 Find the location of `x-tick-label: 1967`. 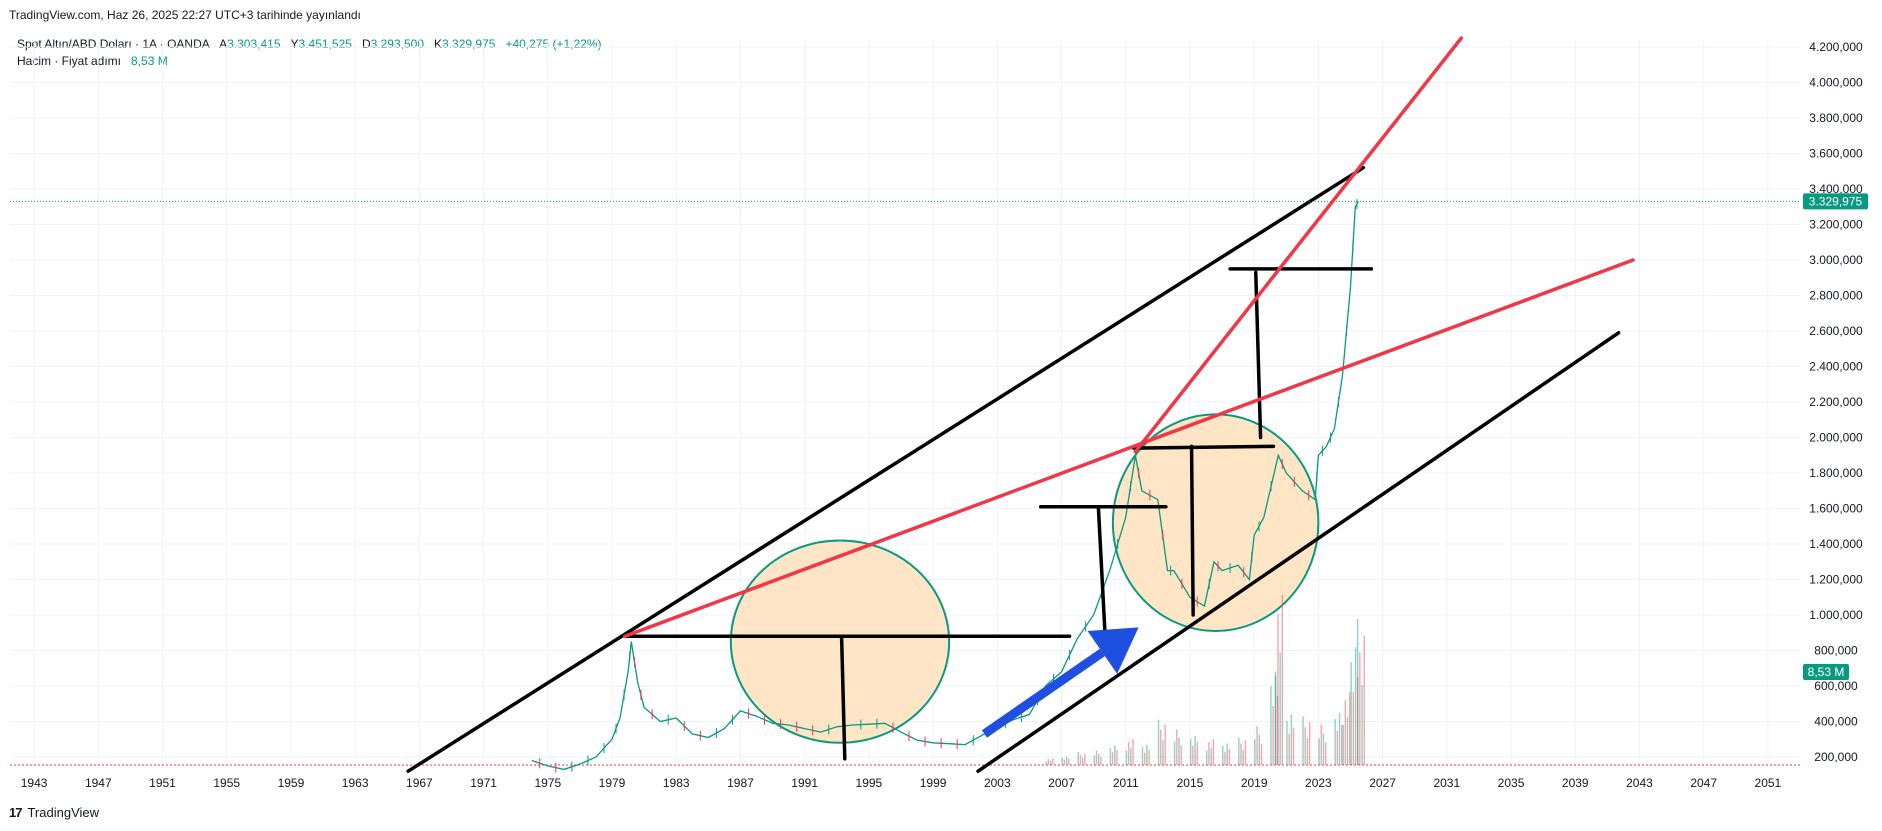

x-tick-label: 1967 is located at coordinates (419, 783).